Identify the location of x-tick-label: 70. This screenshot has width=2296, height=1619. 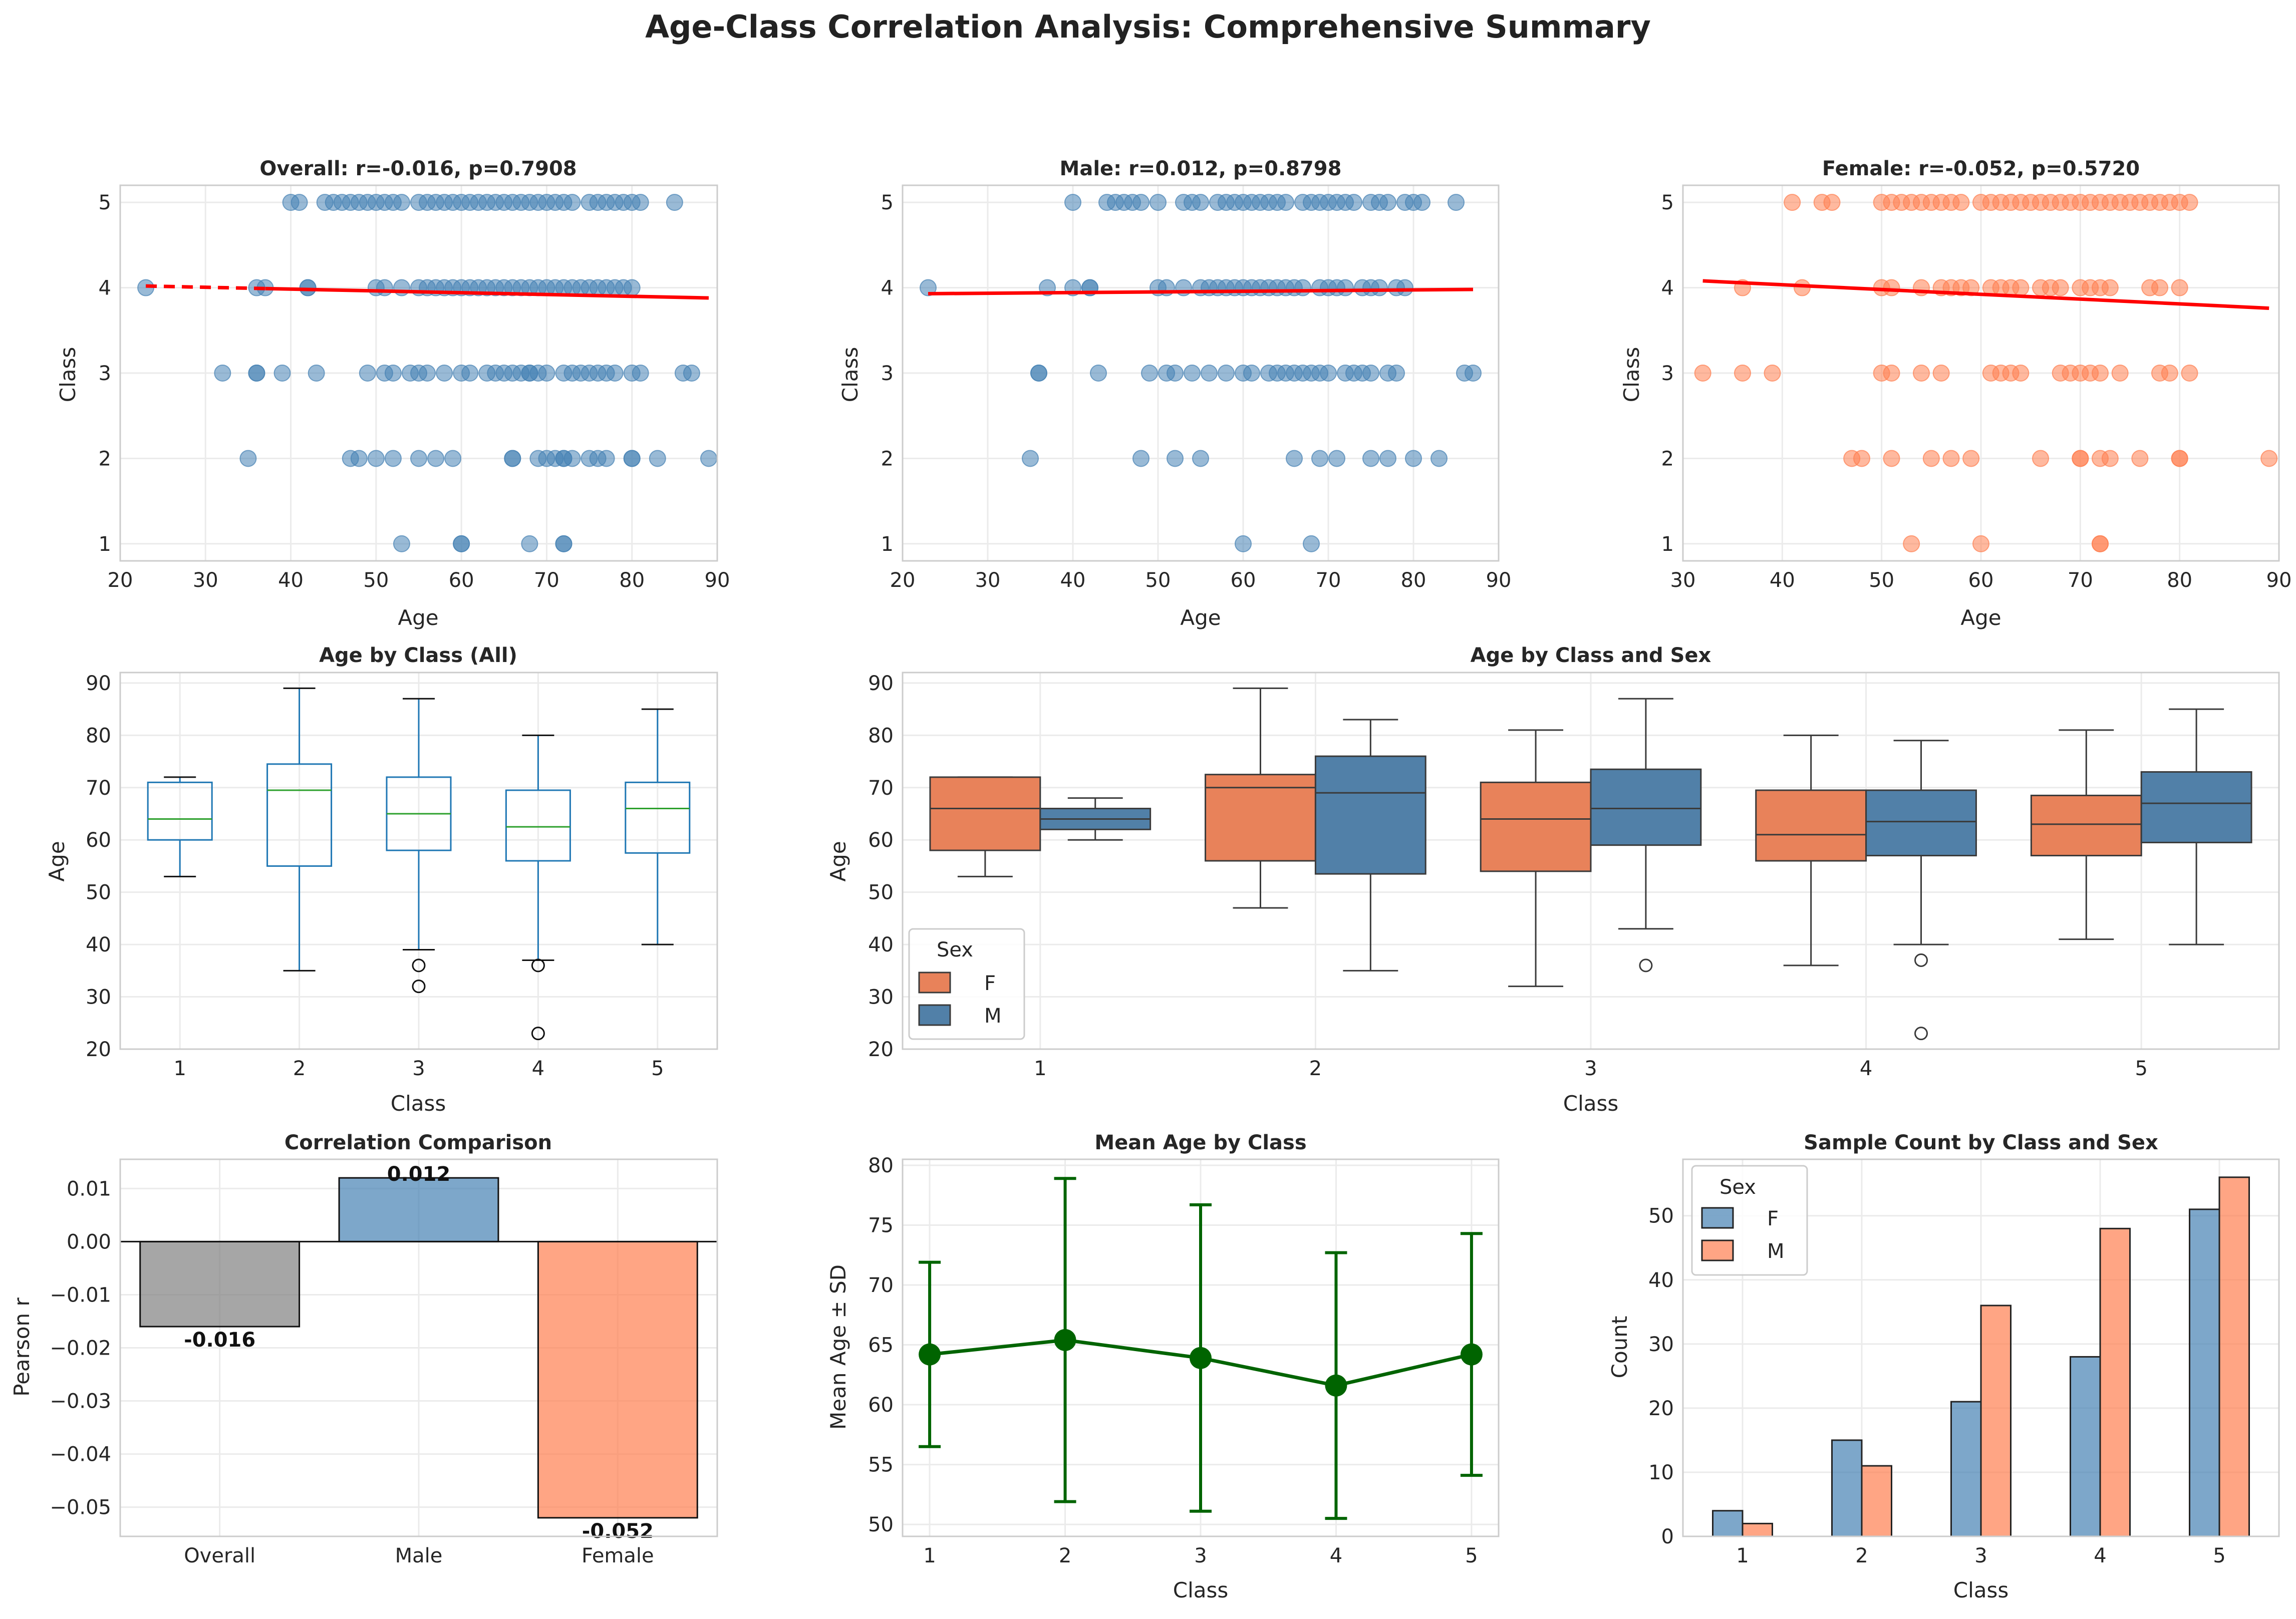
(1328, 580).